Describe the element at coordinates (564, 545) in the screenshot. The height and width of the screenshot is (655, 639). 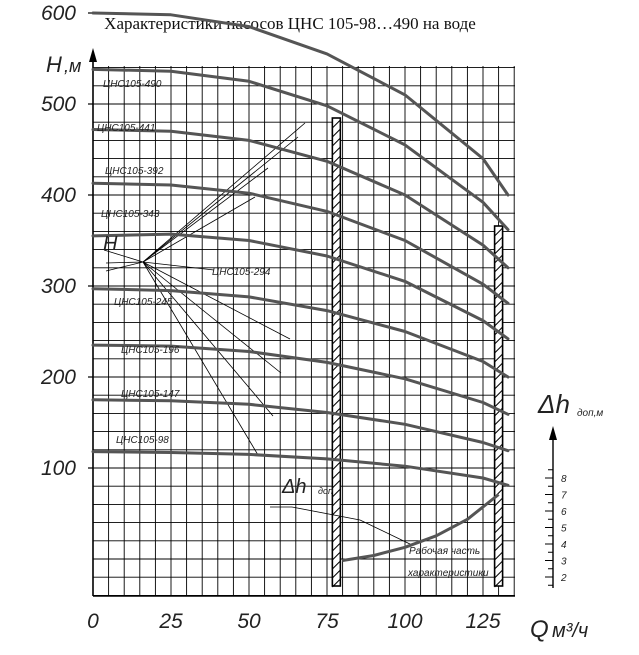
I see `right-tick-label: 4` at that location.